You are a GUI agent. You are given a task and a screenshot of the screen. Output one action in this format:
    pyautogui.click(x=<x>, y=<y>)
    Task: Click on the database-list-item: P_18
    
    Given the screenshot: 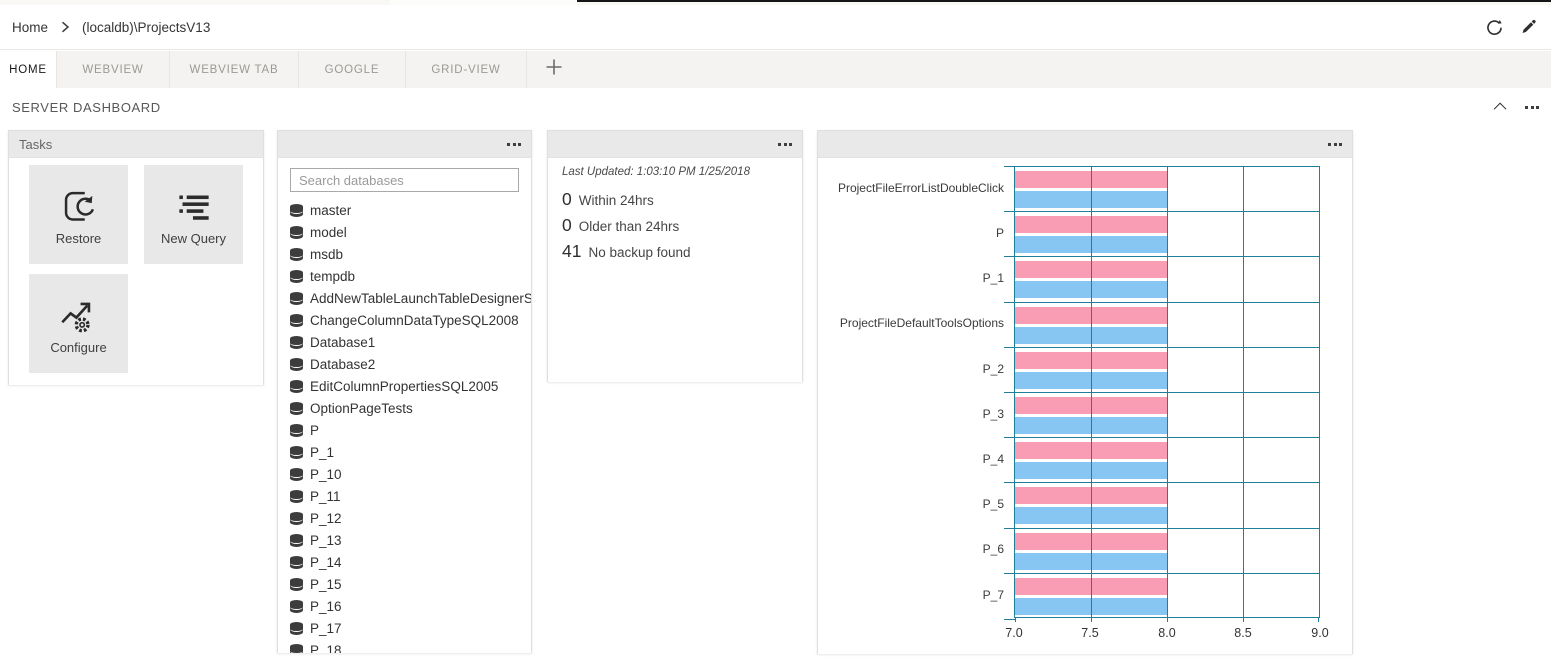 What is the action you would take?
    pyautogui.click(x=404, y=646)
    